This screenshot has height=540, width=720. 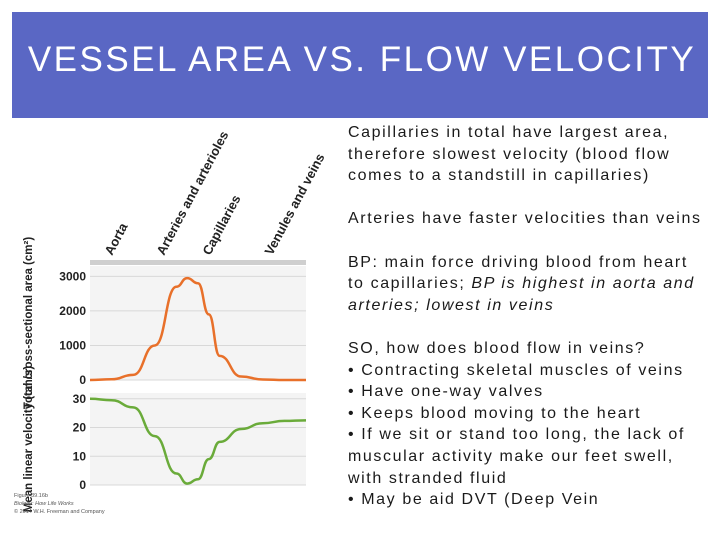 I want to click on bullet-item: • May be aid DVT (Deep Vein, so click(x=474, y=500).